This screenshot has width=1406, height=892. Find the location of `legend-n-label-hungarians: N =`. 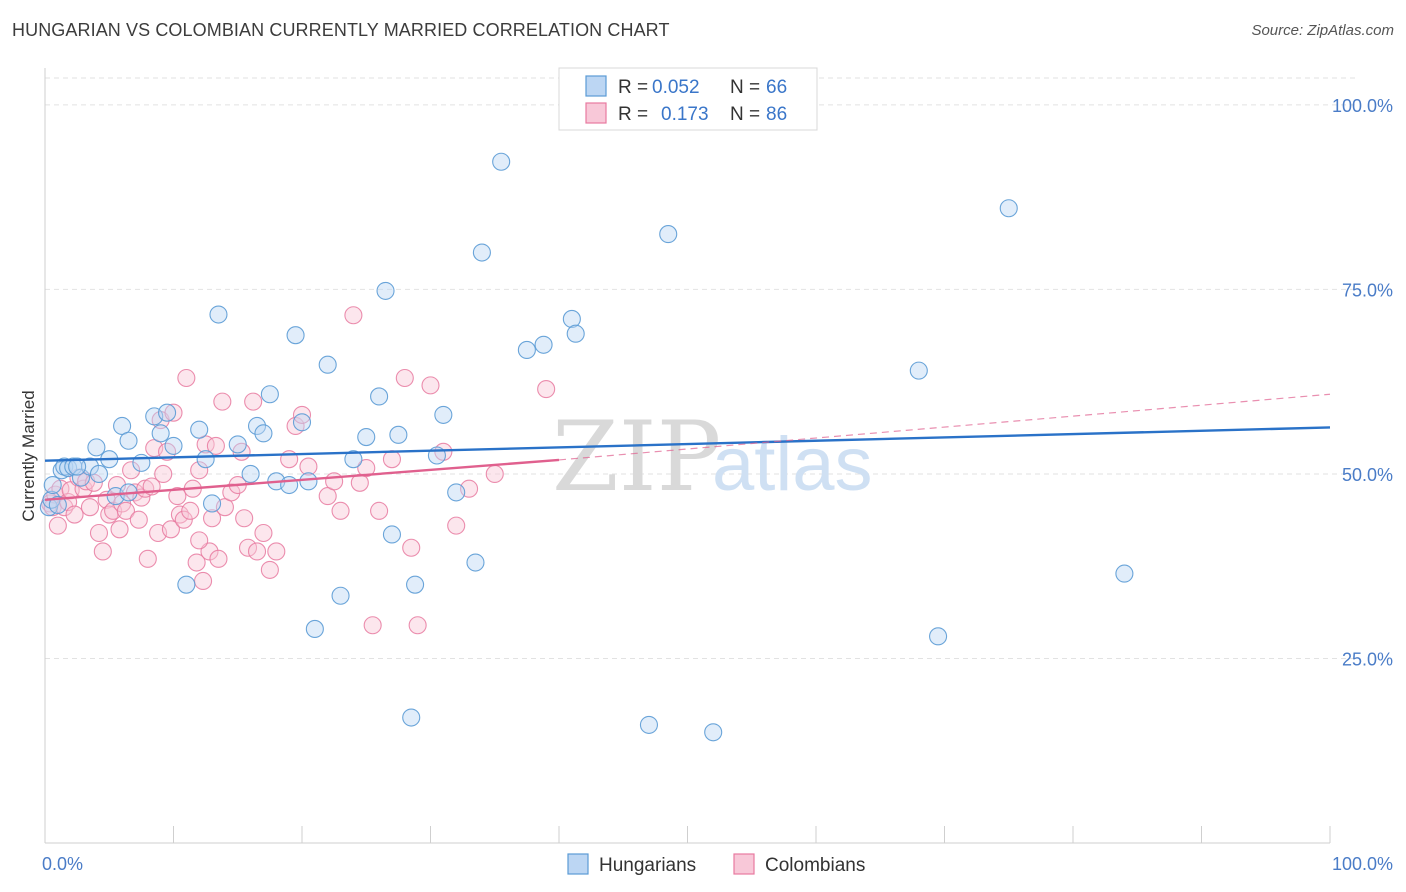

legend-n-label-hungarians: N = is located at coordinates (745, 87).